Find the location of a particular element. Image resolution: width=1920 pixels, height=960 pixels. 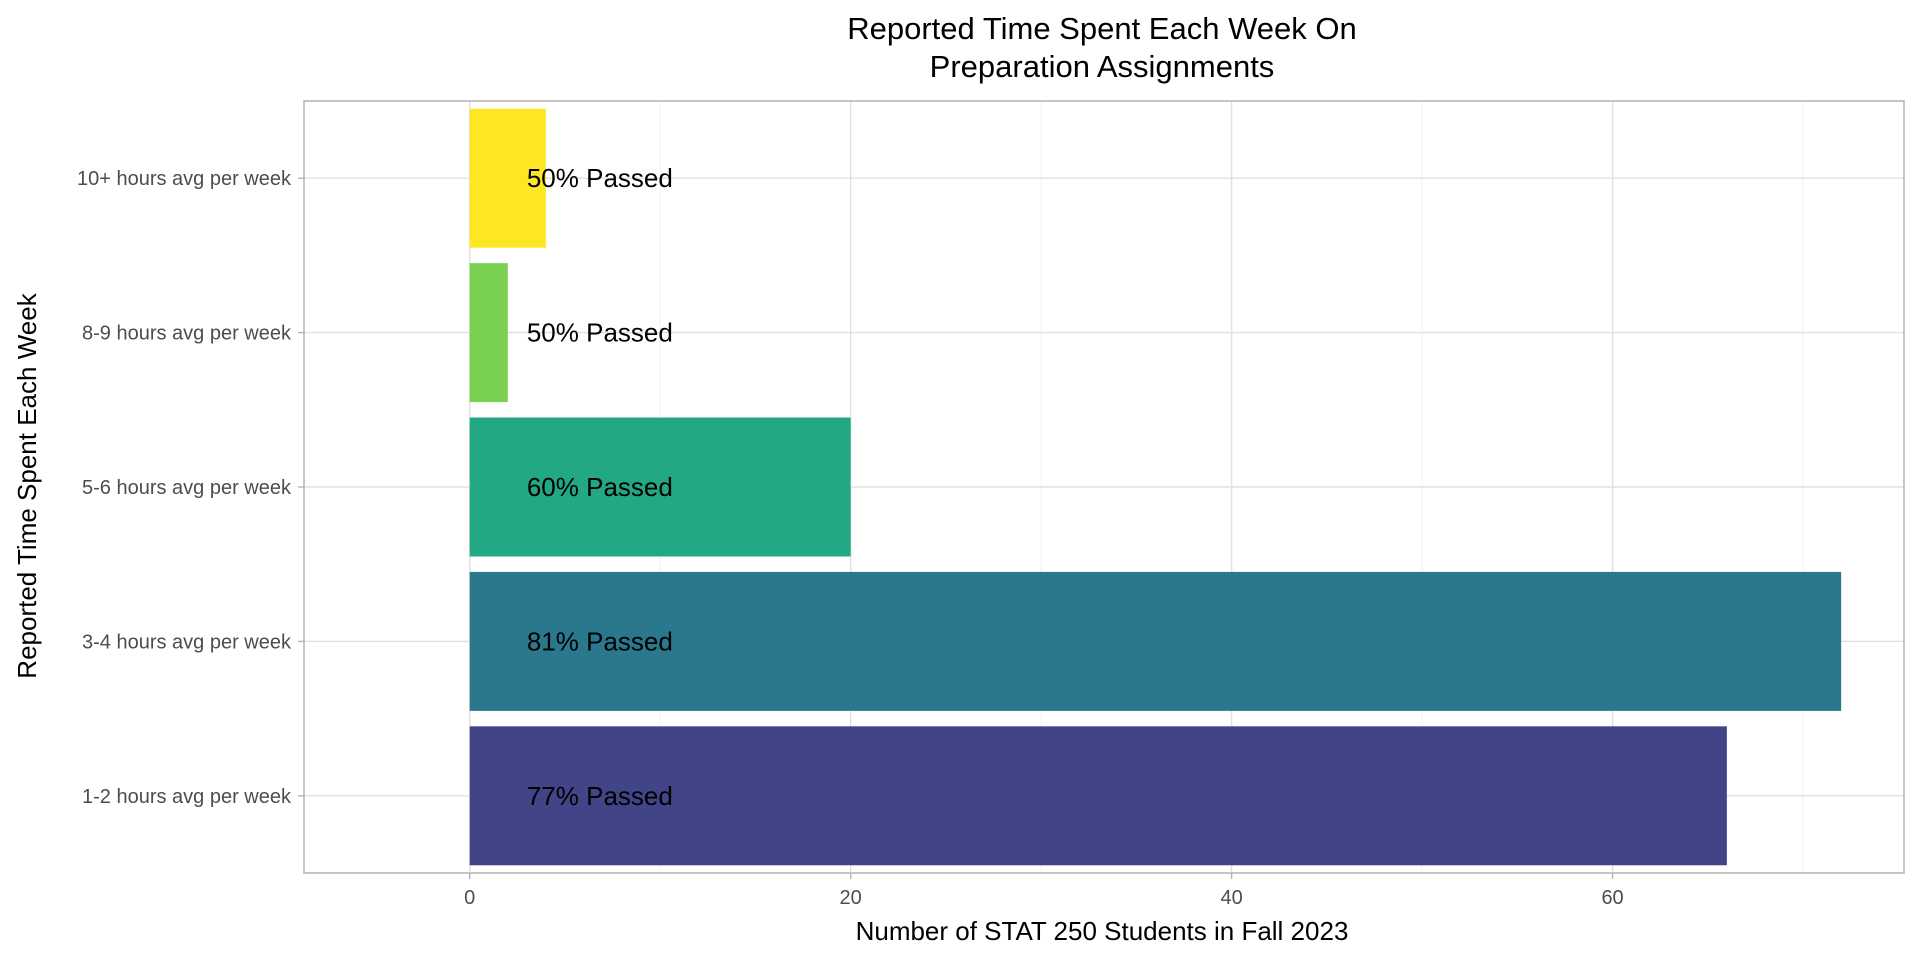

x-tick-label: 20 is located at coordinates (851, 898).